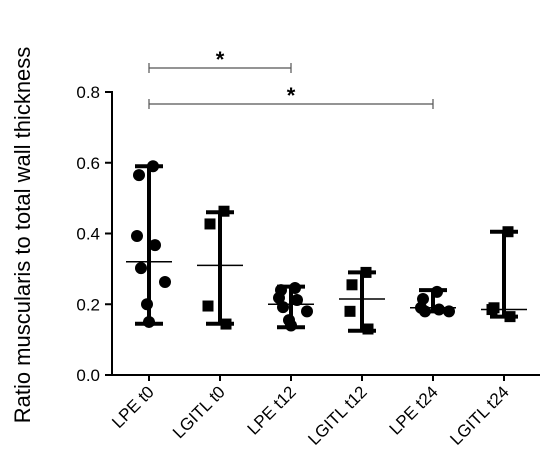  Describe the element at coordinates (22, 235) in the screenshot. I see `y-axis-label: Ratio muscularis to total wall thickness` at that location.